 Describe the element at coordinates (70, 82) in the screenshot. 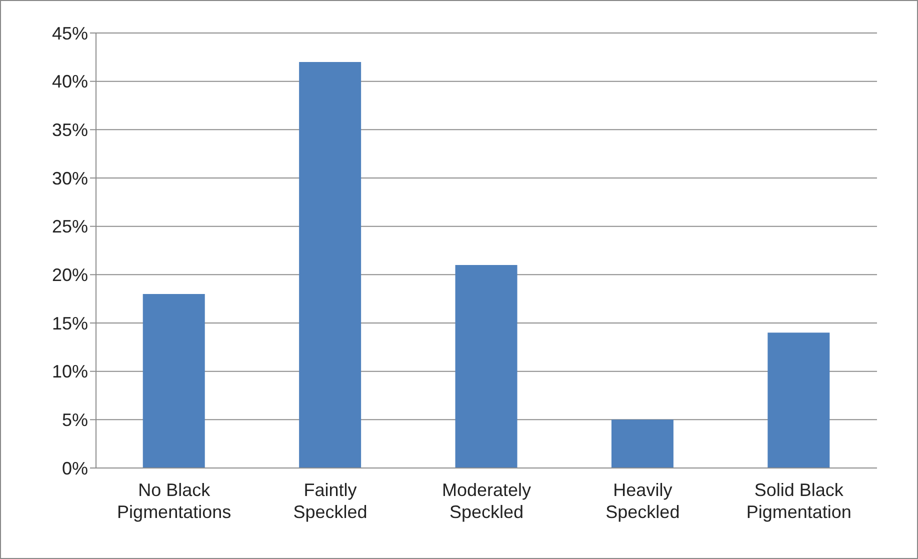

I see `y-tick-label: 40%` at that location.